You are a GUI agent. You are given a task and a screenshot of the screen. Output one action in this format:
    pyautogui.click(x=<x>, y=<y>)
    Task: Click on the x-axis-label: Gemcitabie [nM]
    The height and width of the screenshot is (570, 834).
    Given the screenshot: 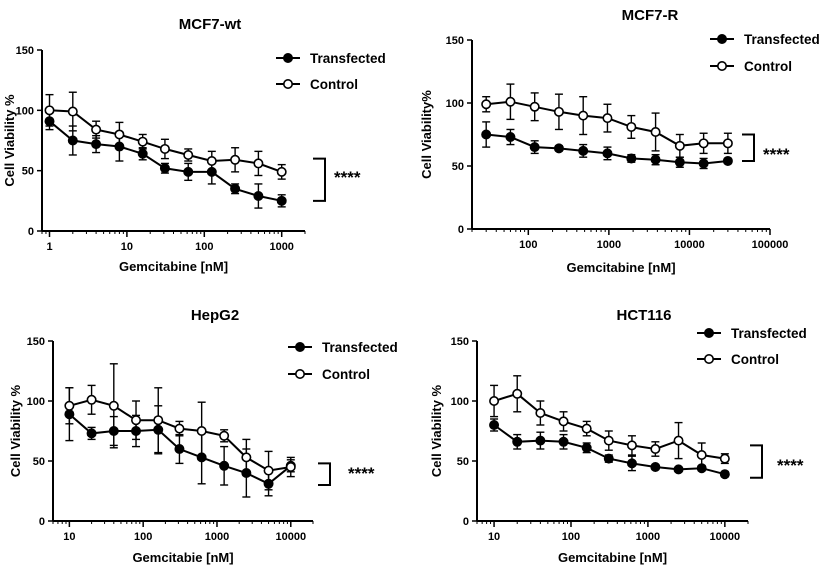 What is the action you would take?
    pyautogui.click(x=182, y=557)
    